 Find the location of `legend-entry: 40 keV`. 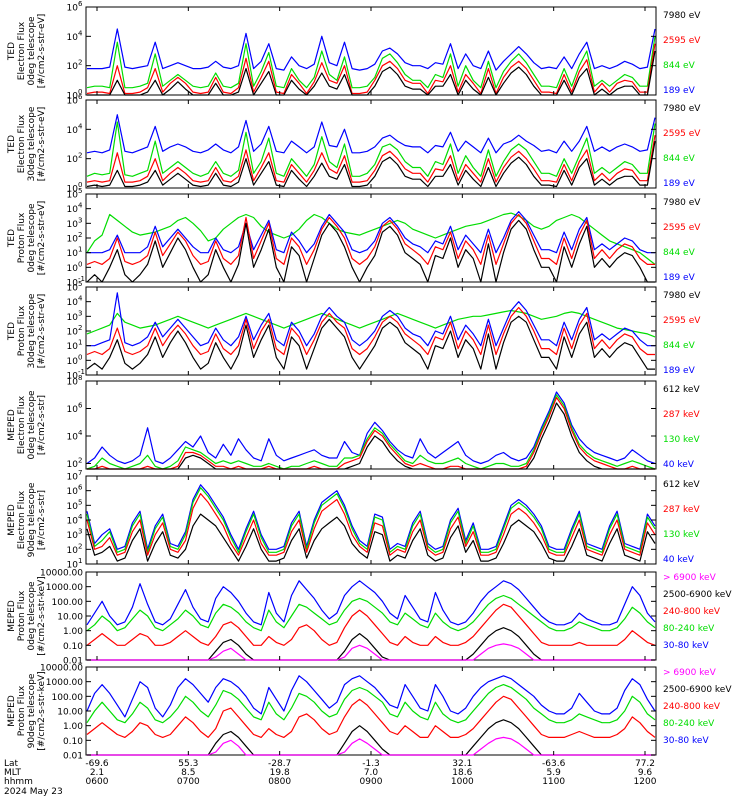

legend-entry: 40 keV is located at coordinates (679, 465).